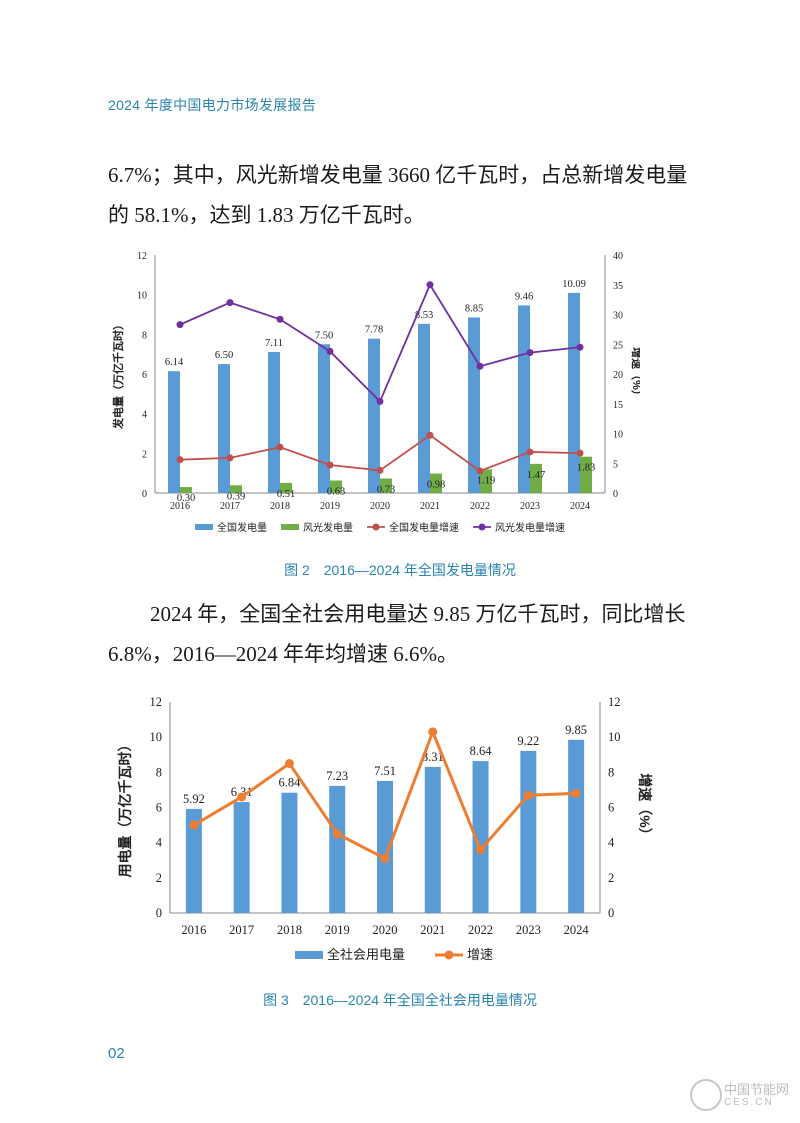 Image resolution: width=800 pixels, height=1123 pixels. I want to click on x-tick-label: 2018, so click(280, 506).